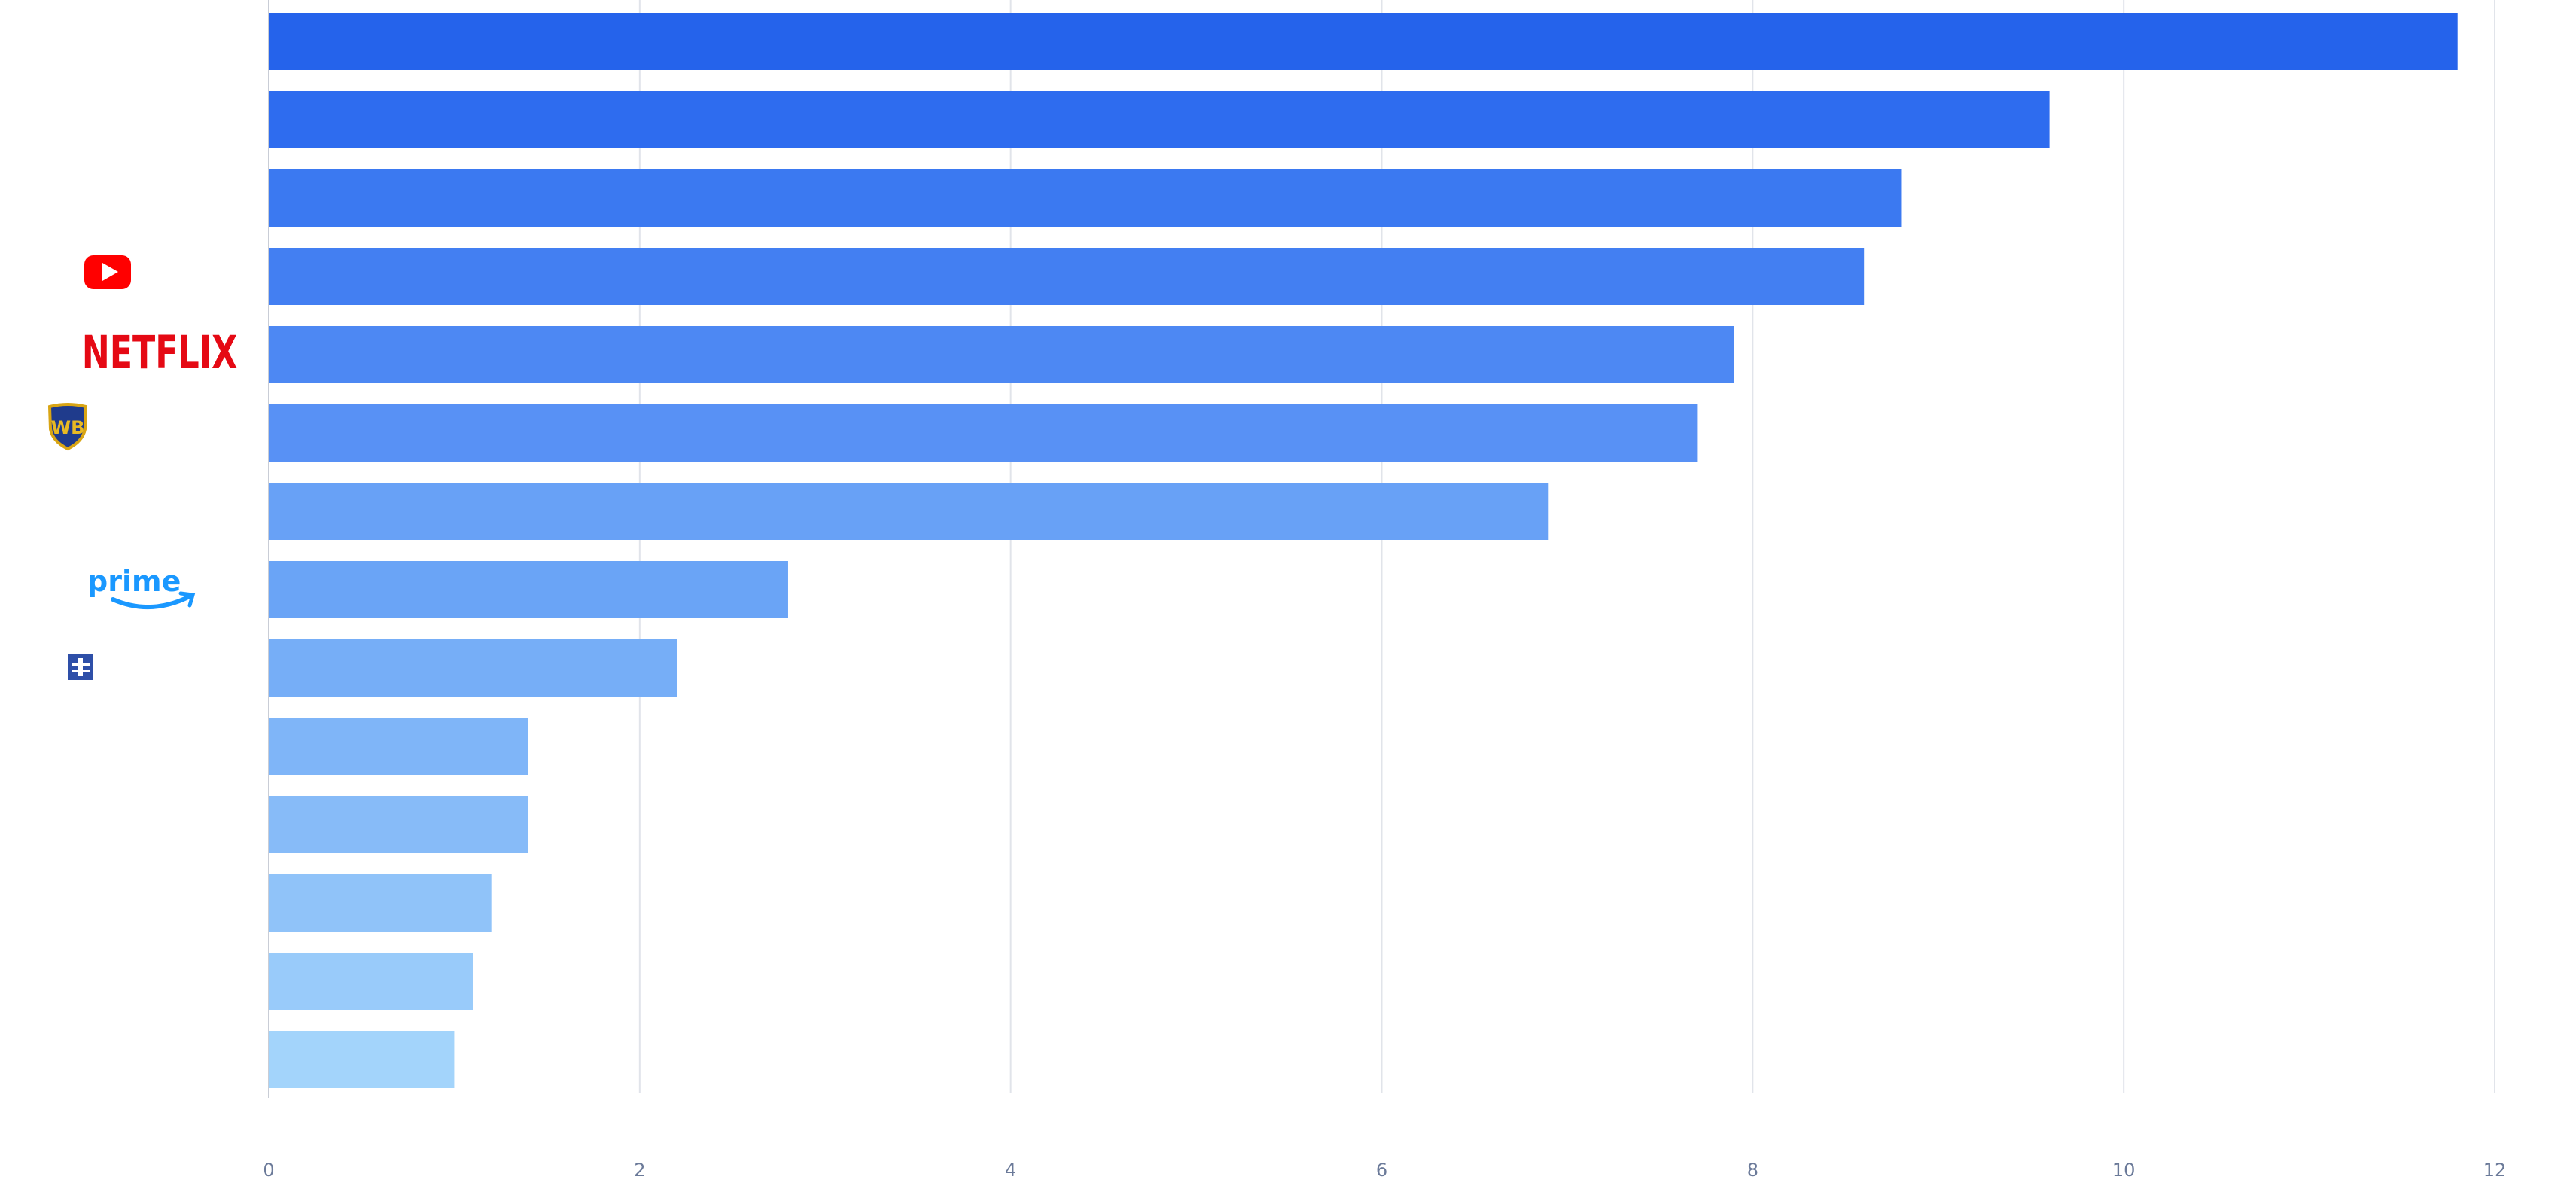 Image resolution: width=2576 pixels, height=1177 pixels. Describe the element at coordinates (640, 1168) in the screenshot. I see `x-tick-label: 2` at that location.